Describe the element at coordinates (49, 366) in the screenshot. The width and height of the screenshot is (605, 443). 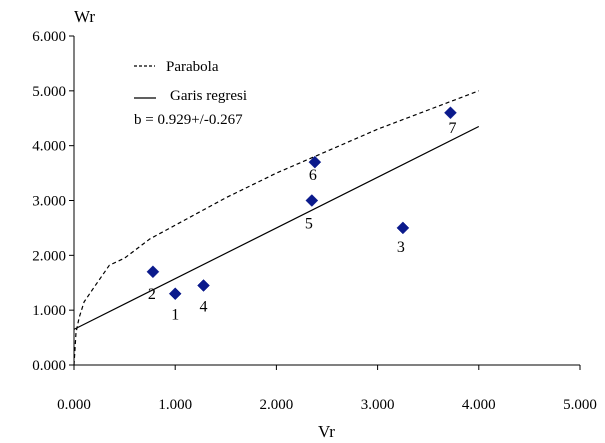
I see `y-tick-label: 0.000` at that location.